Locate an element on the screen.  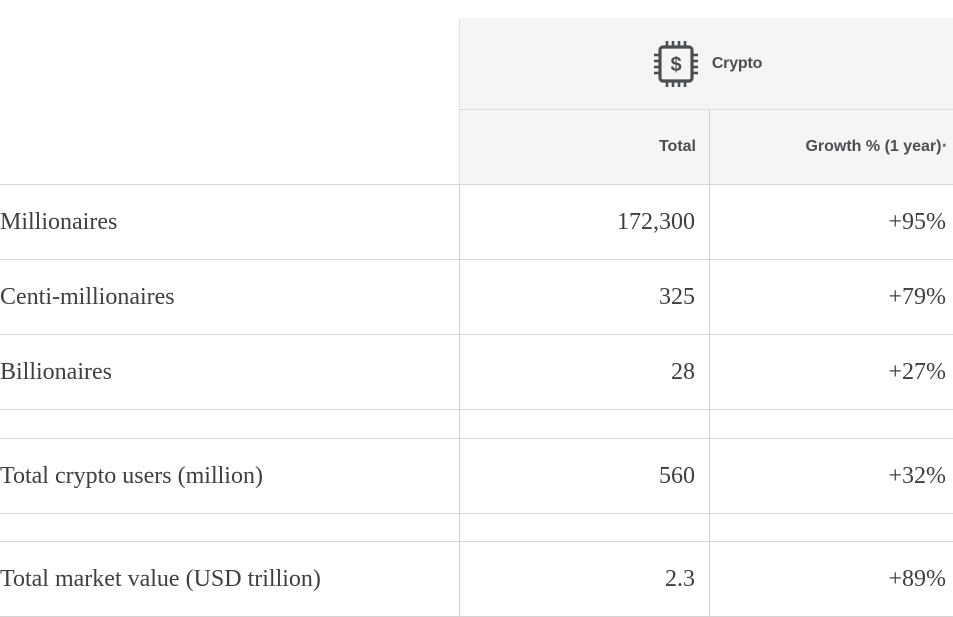
column-header-total: Total is located at coordinates (584, 147).